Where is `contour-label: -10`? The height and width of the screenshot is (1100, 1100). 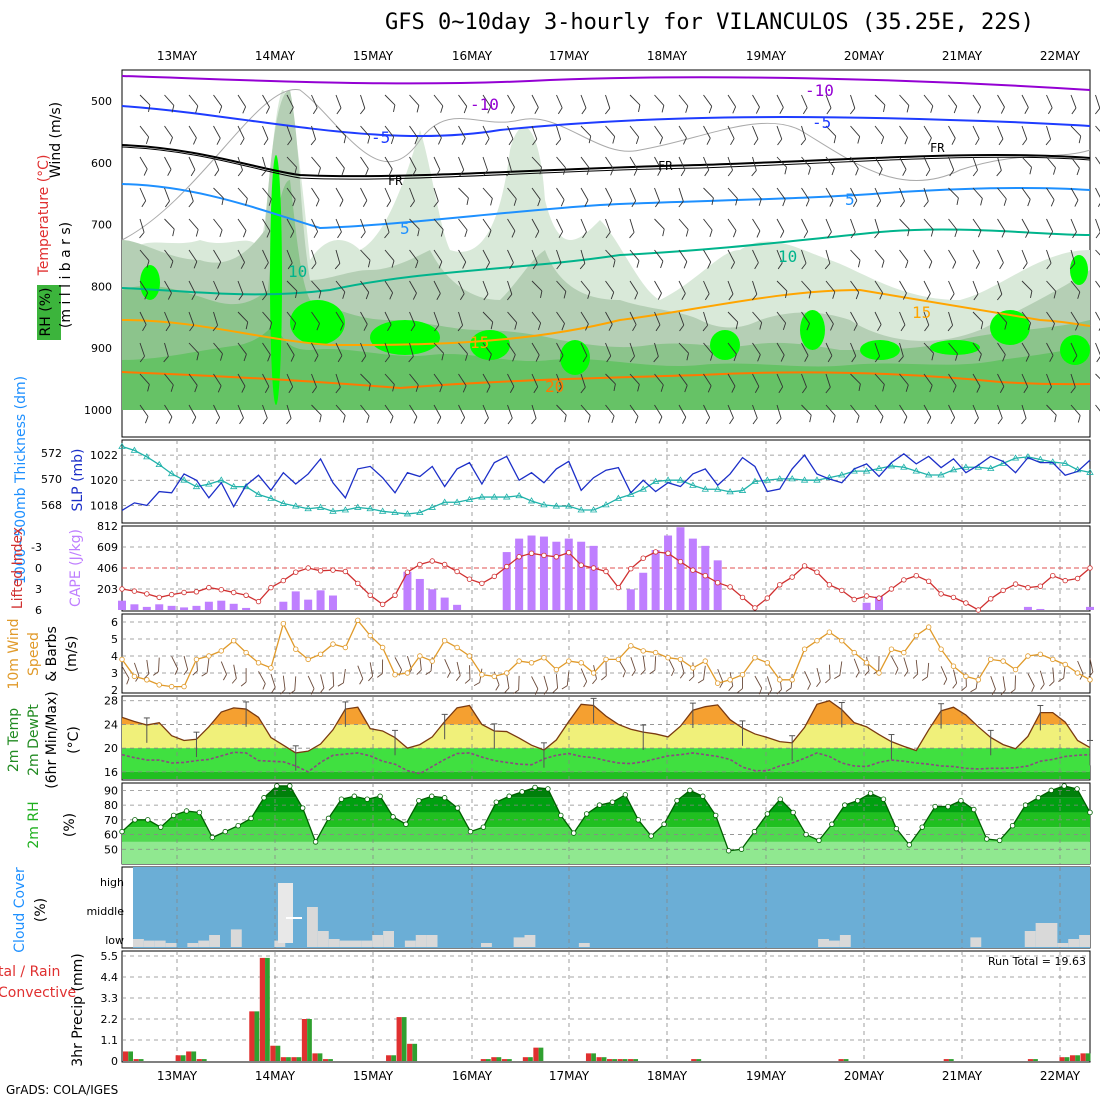
contour-label: -10 is located at coordinates (484, 104).